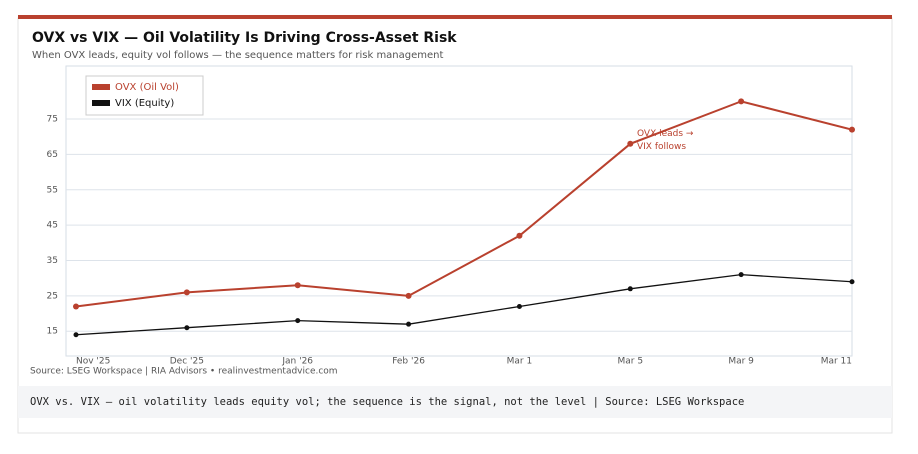 This screenshot has height=454, width=918. What do you see at coordinates (52, 120) in the screenshot?
I see `y-tick-label: 75` at bounding box center [52, 120].